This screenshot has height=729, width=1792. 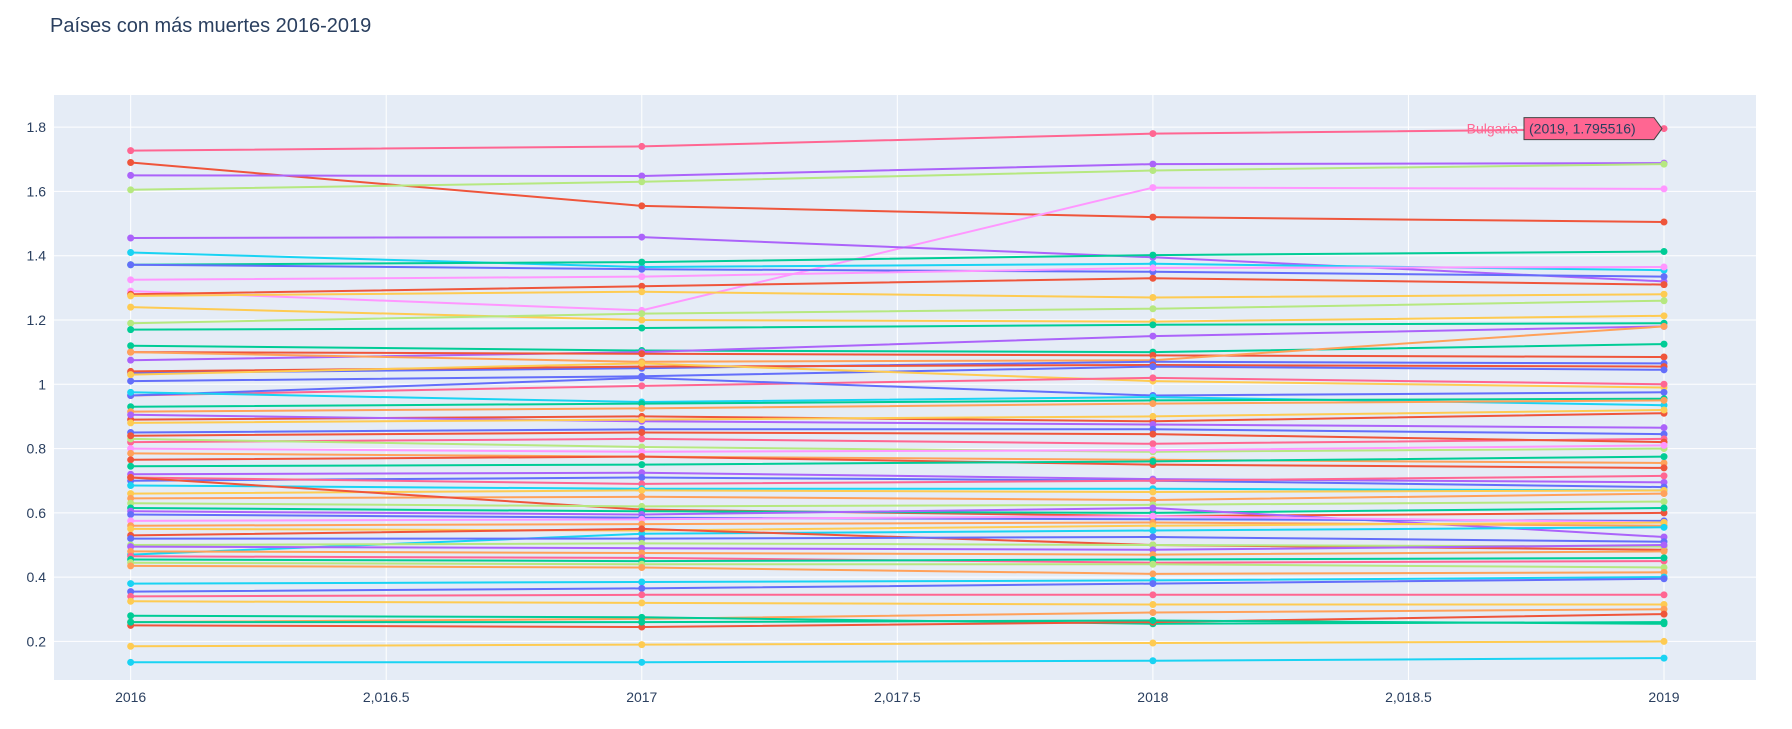 What do you see at coordinates (130, 697) in the screenshot?
I see `x-tick-label: 2016` at bounding box center [130, 697].